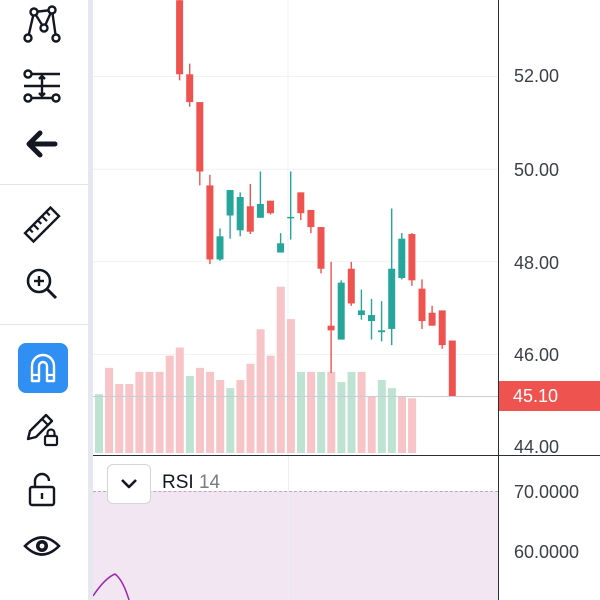 The width and height of the screenshot is (600, 600). What do you see at coordinates (209, 482) in the screenshot?
I see `rsi-period: 14` at bounding box center [209, 482].